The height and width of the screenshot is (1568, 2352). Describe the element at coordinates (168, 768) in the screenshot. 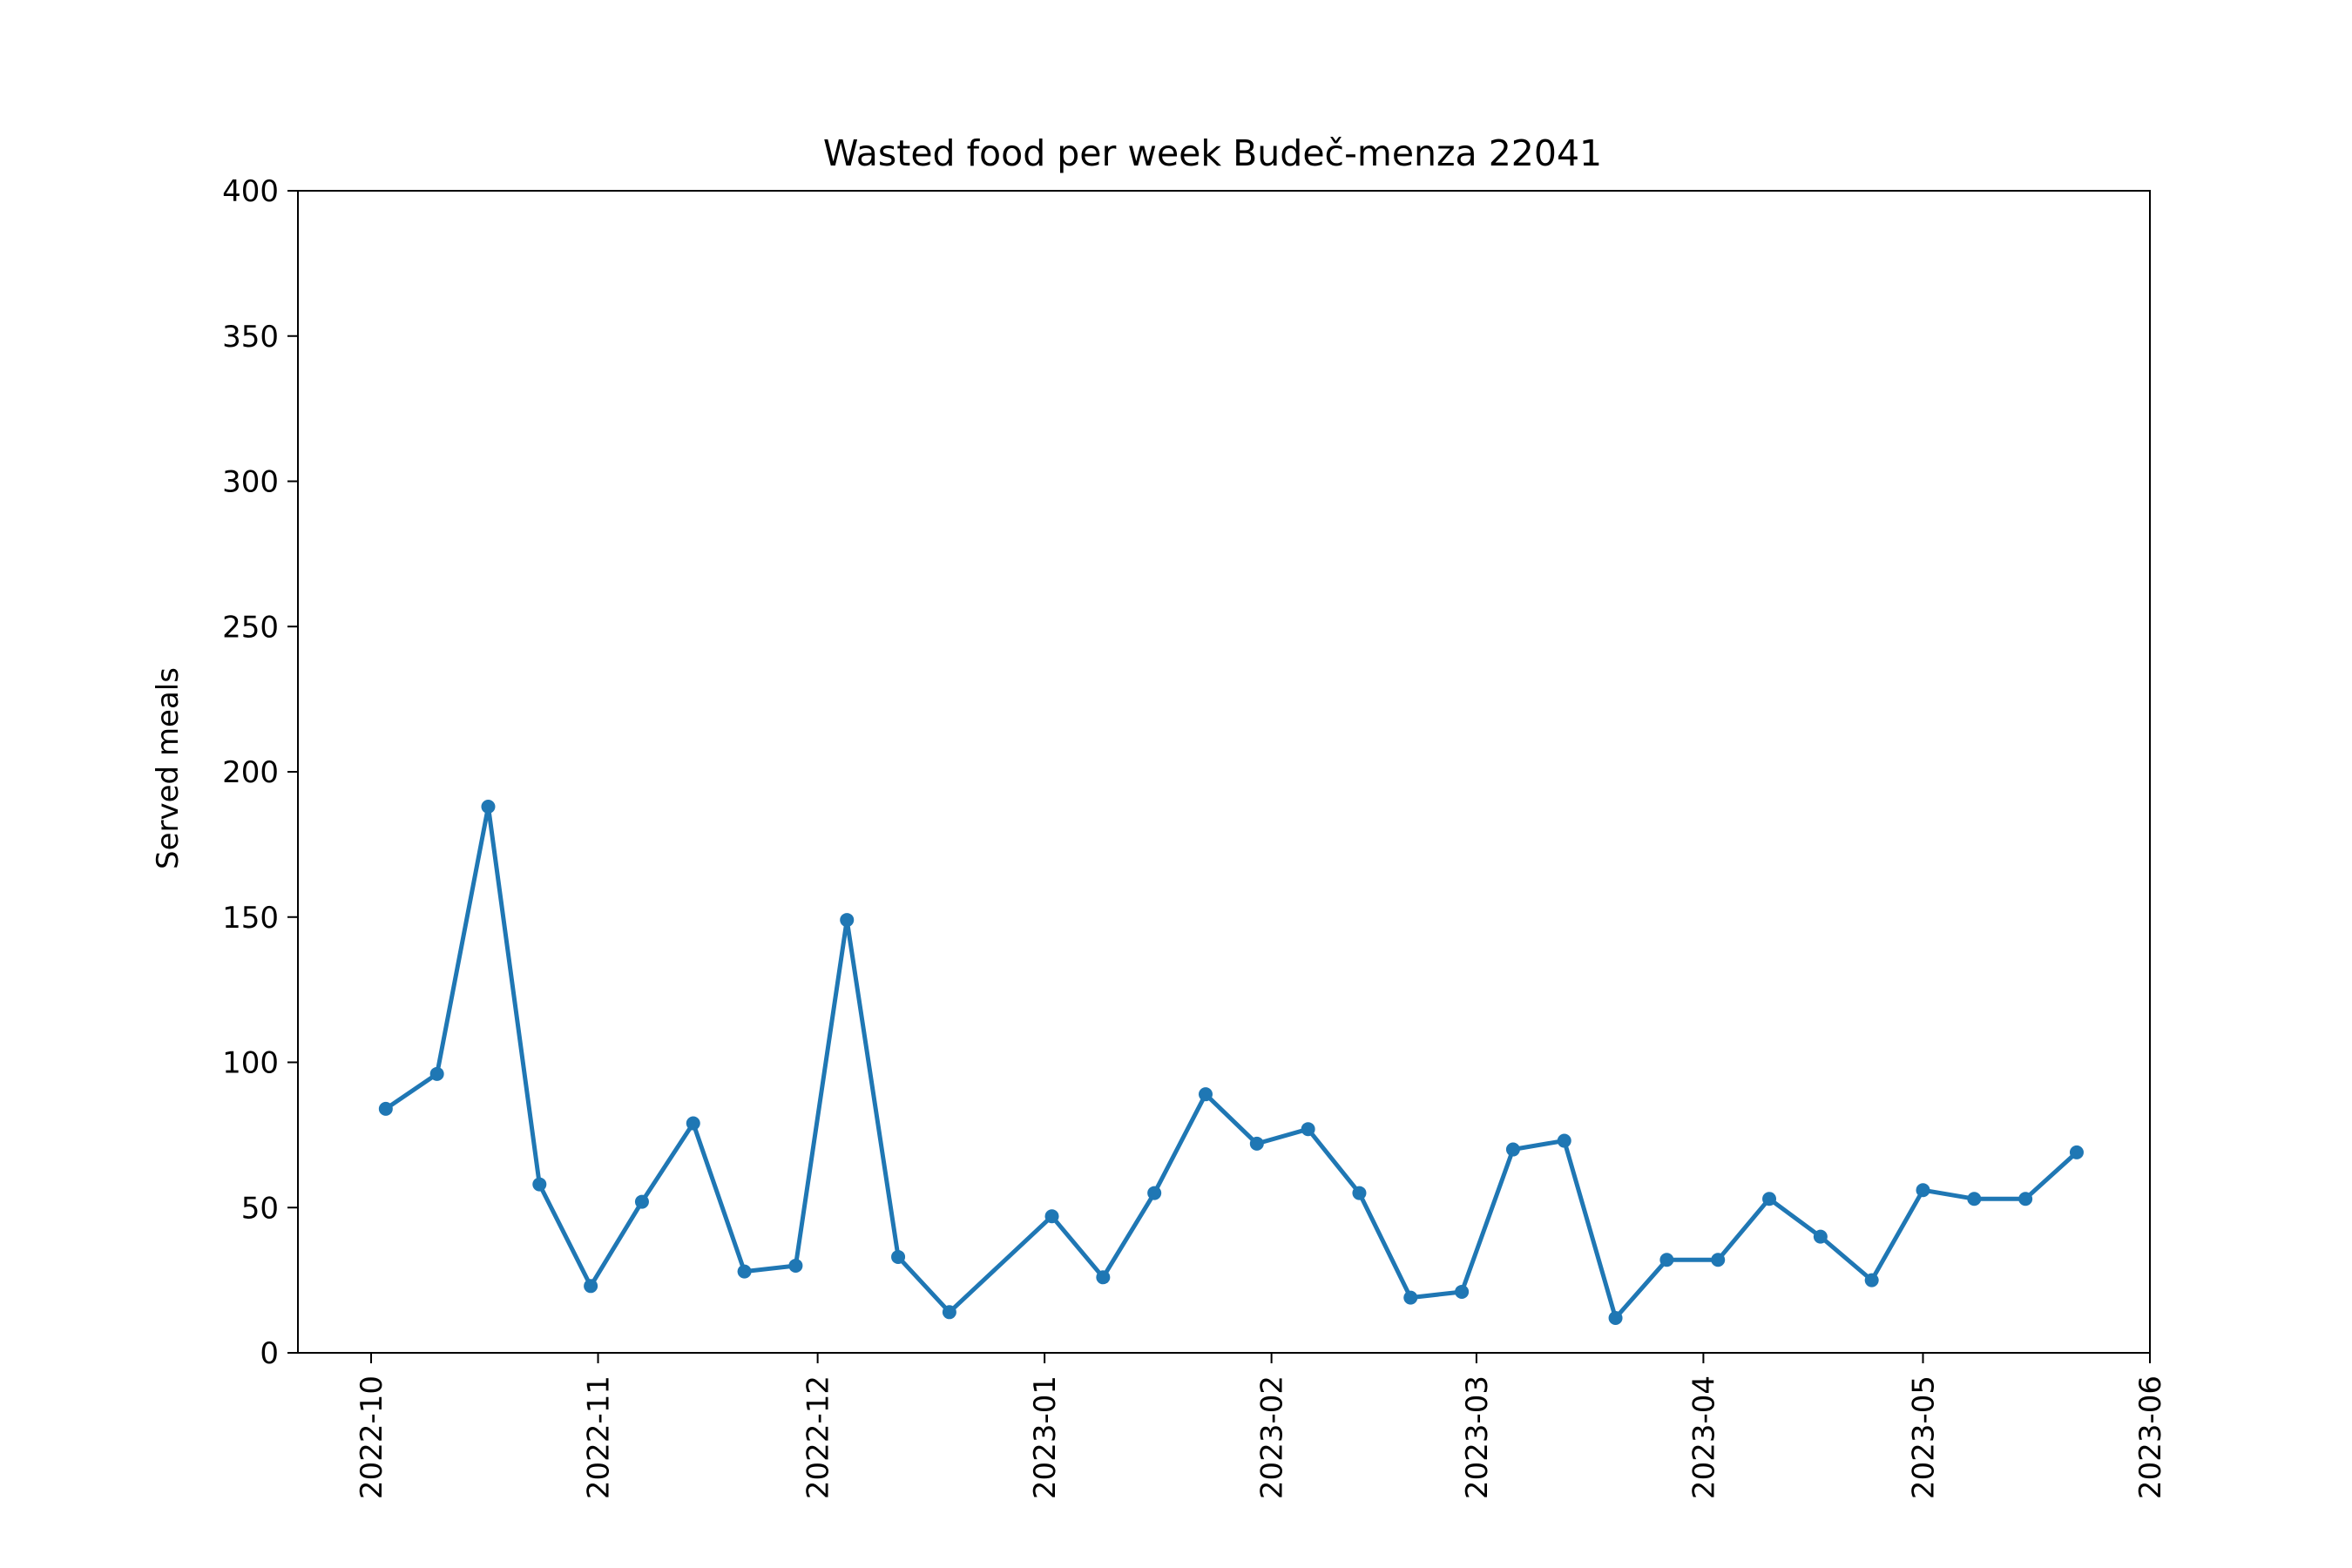

I see `y-axis-label: Served meals` at that location.